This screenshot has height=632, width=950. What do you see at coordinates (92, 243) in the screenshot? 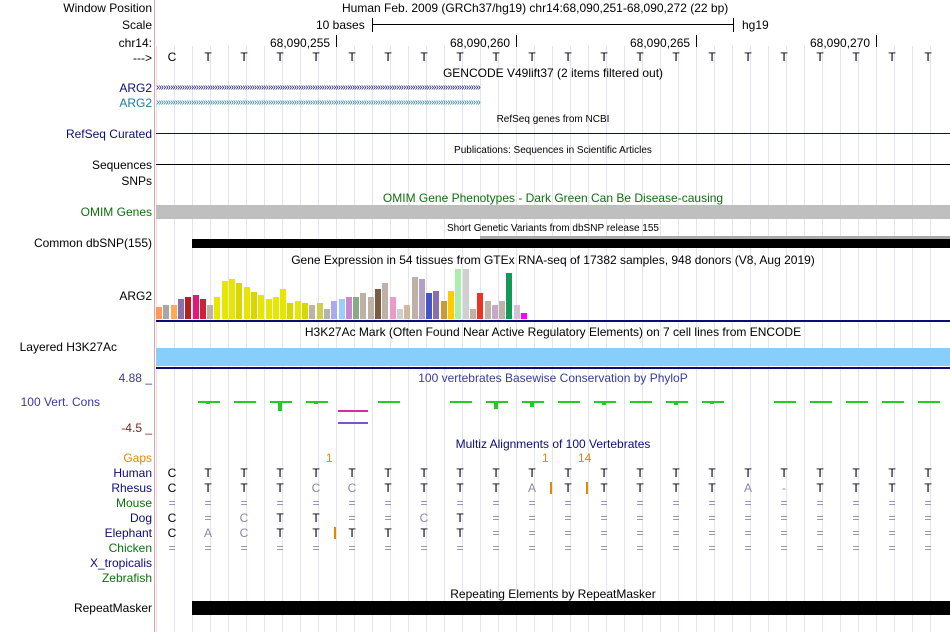
I see `dbsnp-track-label: Common dbSNP(155)` at bounding box center [92, 243].